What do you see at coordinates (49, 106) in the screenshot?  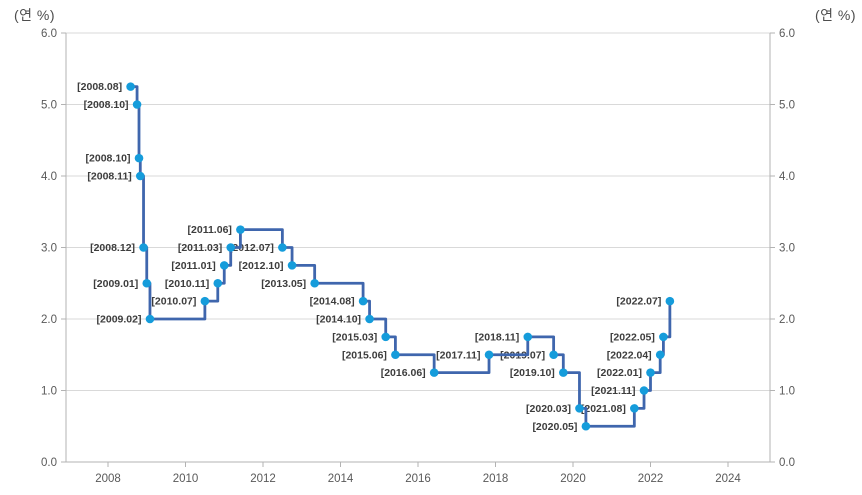 I see `y-tick-label-left: 5.0` at bounding box center [49, 106].